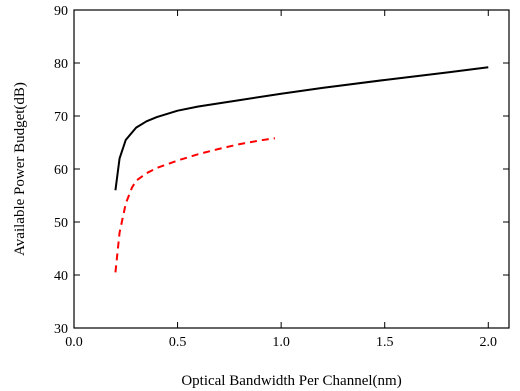 This screenshot has height=391, width=520. I want to click on y-tick-label: 90, so click(61, 11).